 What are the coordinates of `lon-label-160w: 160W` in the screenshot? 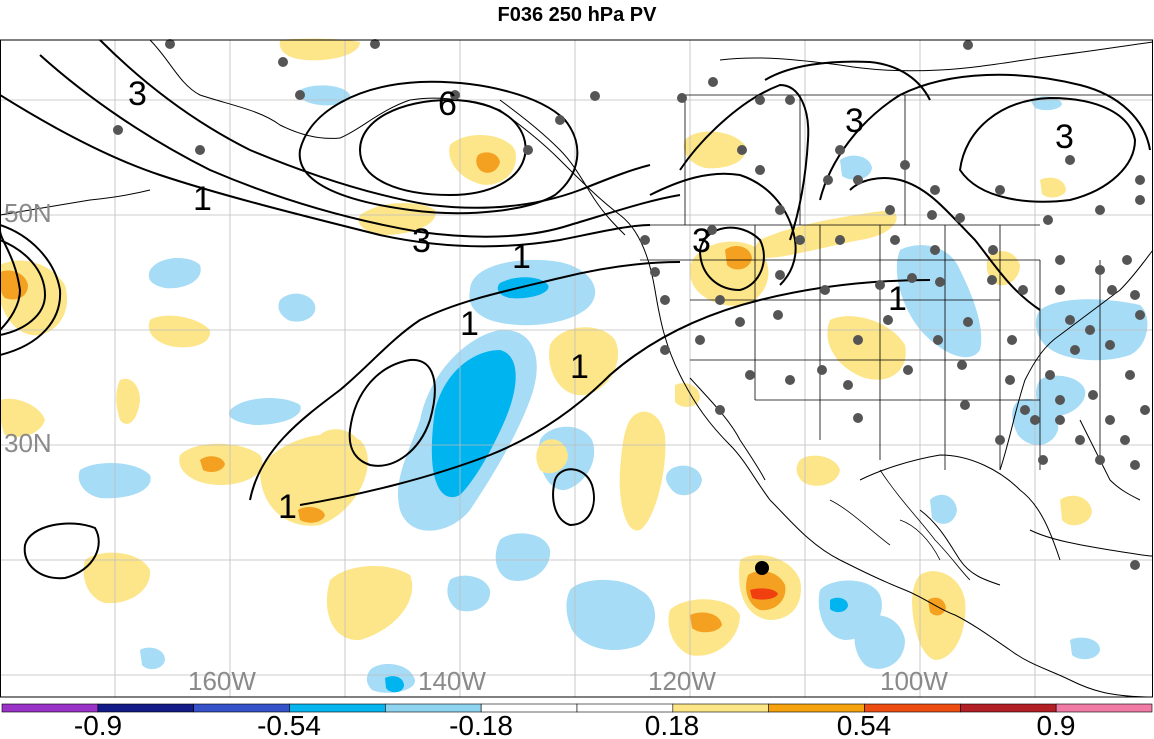 It's located at (222, 681).